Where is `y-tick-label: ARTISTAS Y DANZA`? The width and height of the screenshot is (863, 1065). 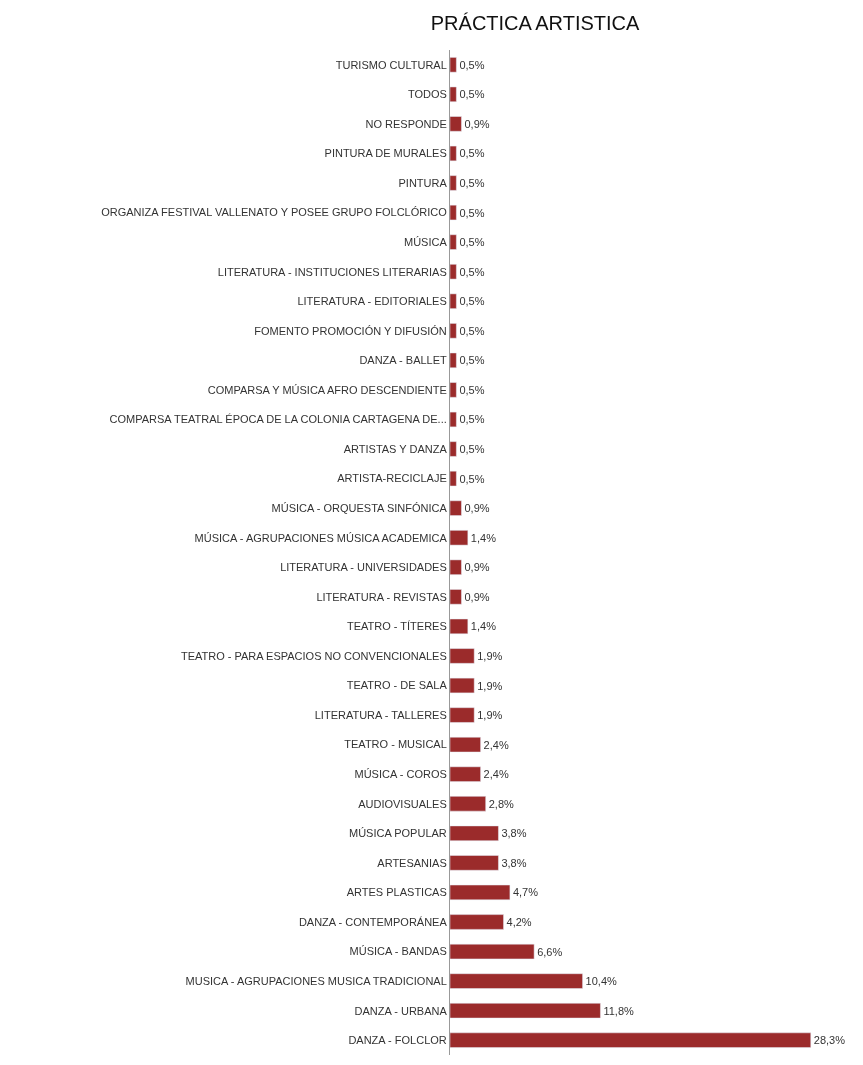 y-tick-label: ARTISTAS Y DANZA is located at coordinates (395, 448).